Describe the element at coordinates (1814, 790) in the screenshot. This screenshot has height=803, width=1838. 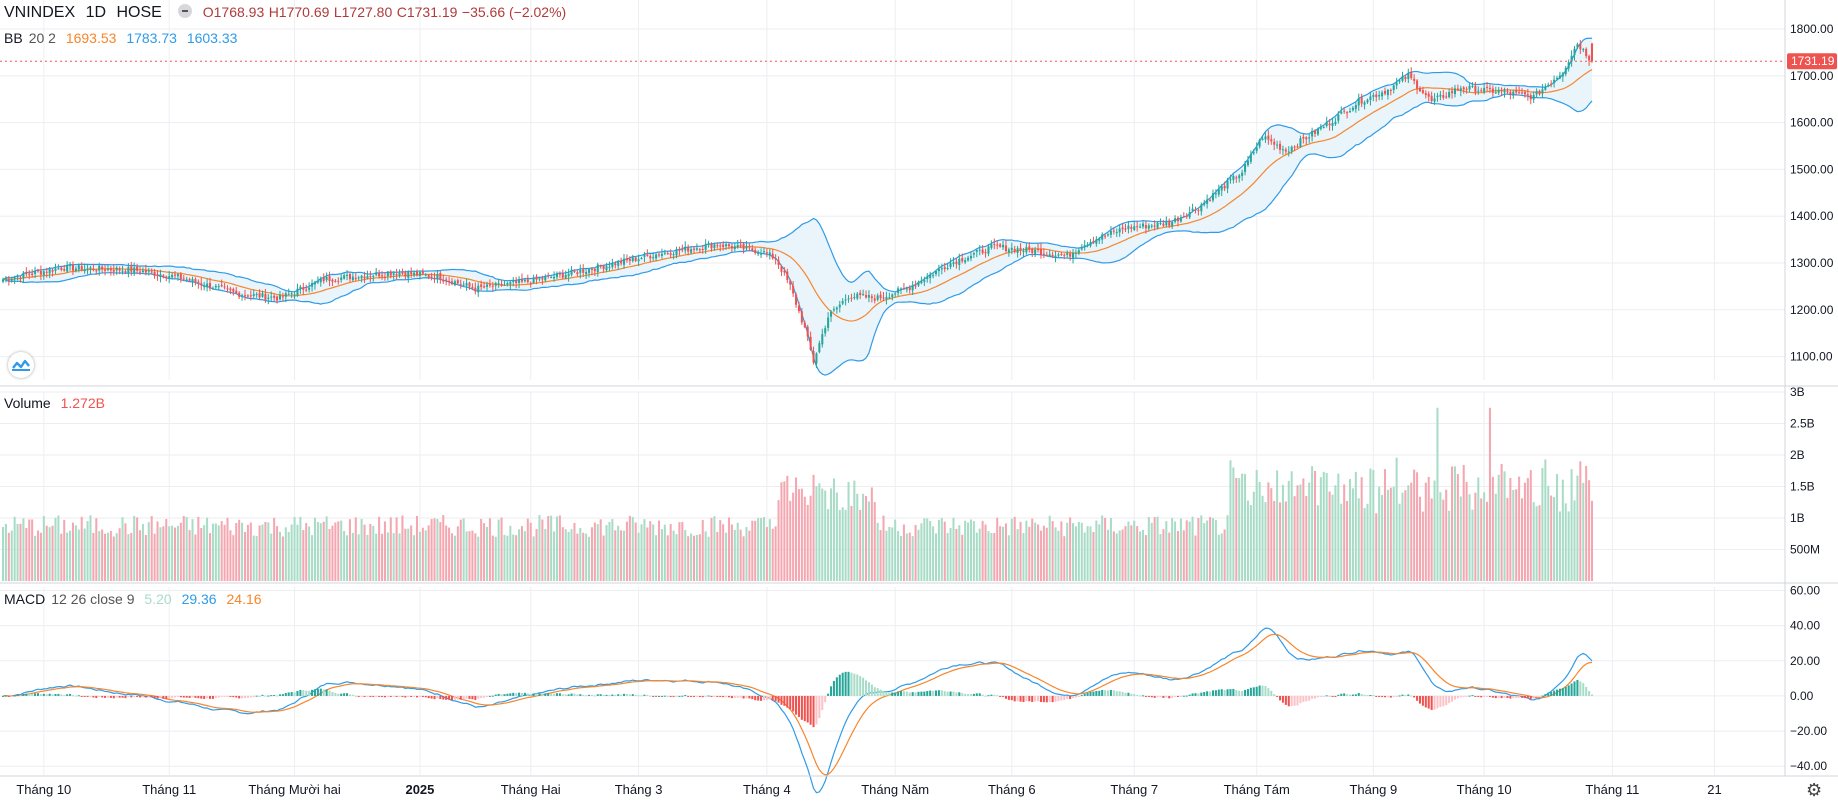
I see `gear-icon: ⚙` at that location.